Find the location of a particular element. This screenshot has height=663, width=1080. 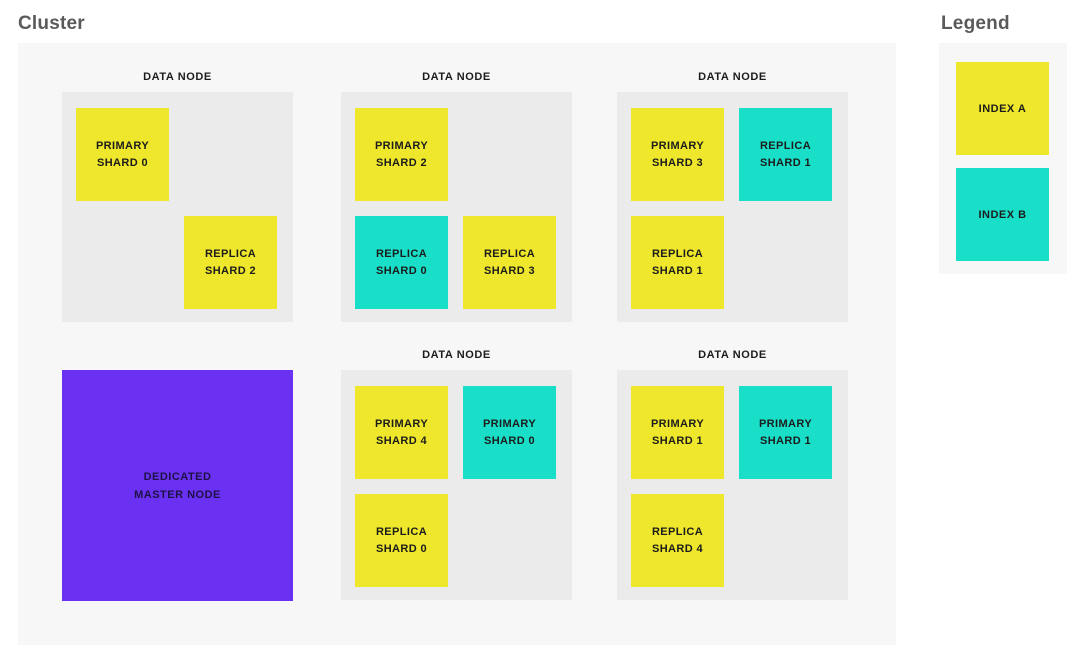

shard-primary-shard-3: PRIMARY SHARD 3 is located at coordinates (677, 154).